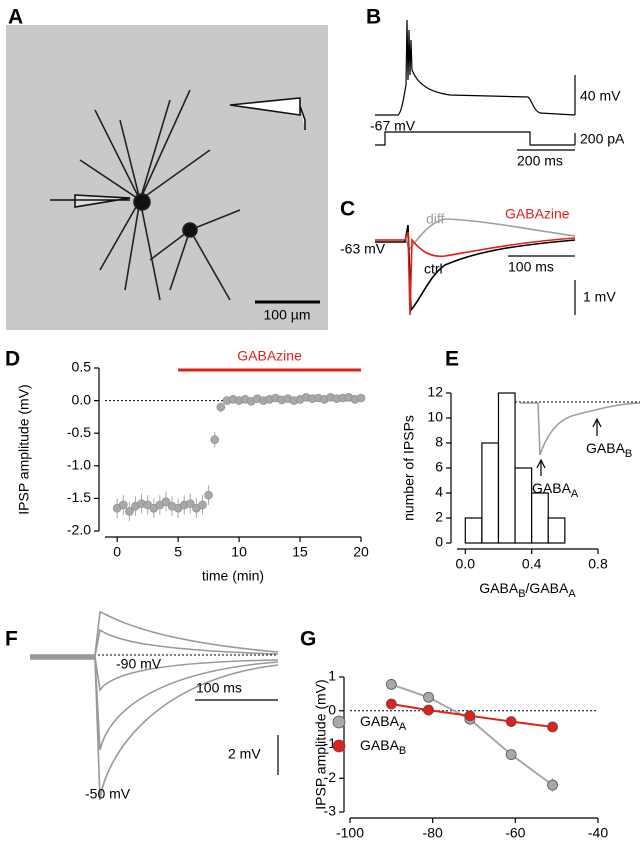 The width and height of the screenshot is (644, 852). I want to click on arrows, so click(569, 446).